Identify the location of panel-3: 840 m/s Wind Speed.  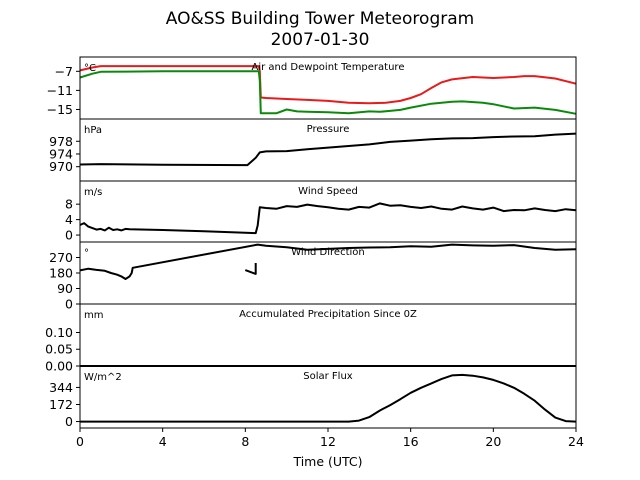
(321, 211).